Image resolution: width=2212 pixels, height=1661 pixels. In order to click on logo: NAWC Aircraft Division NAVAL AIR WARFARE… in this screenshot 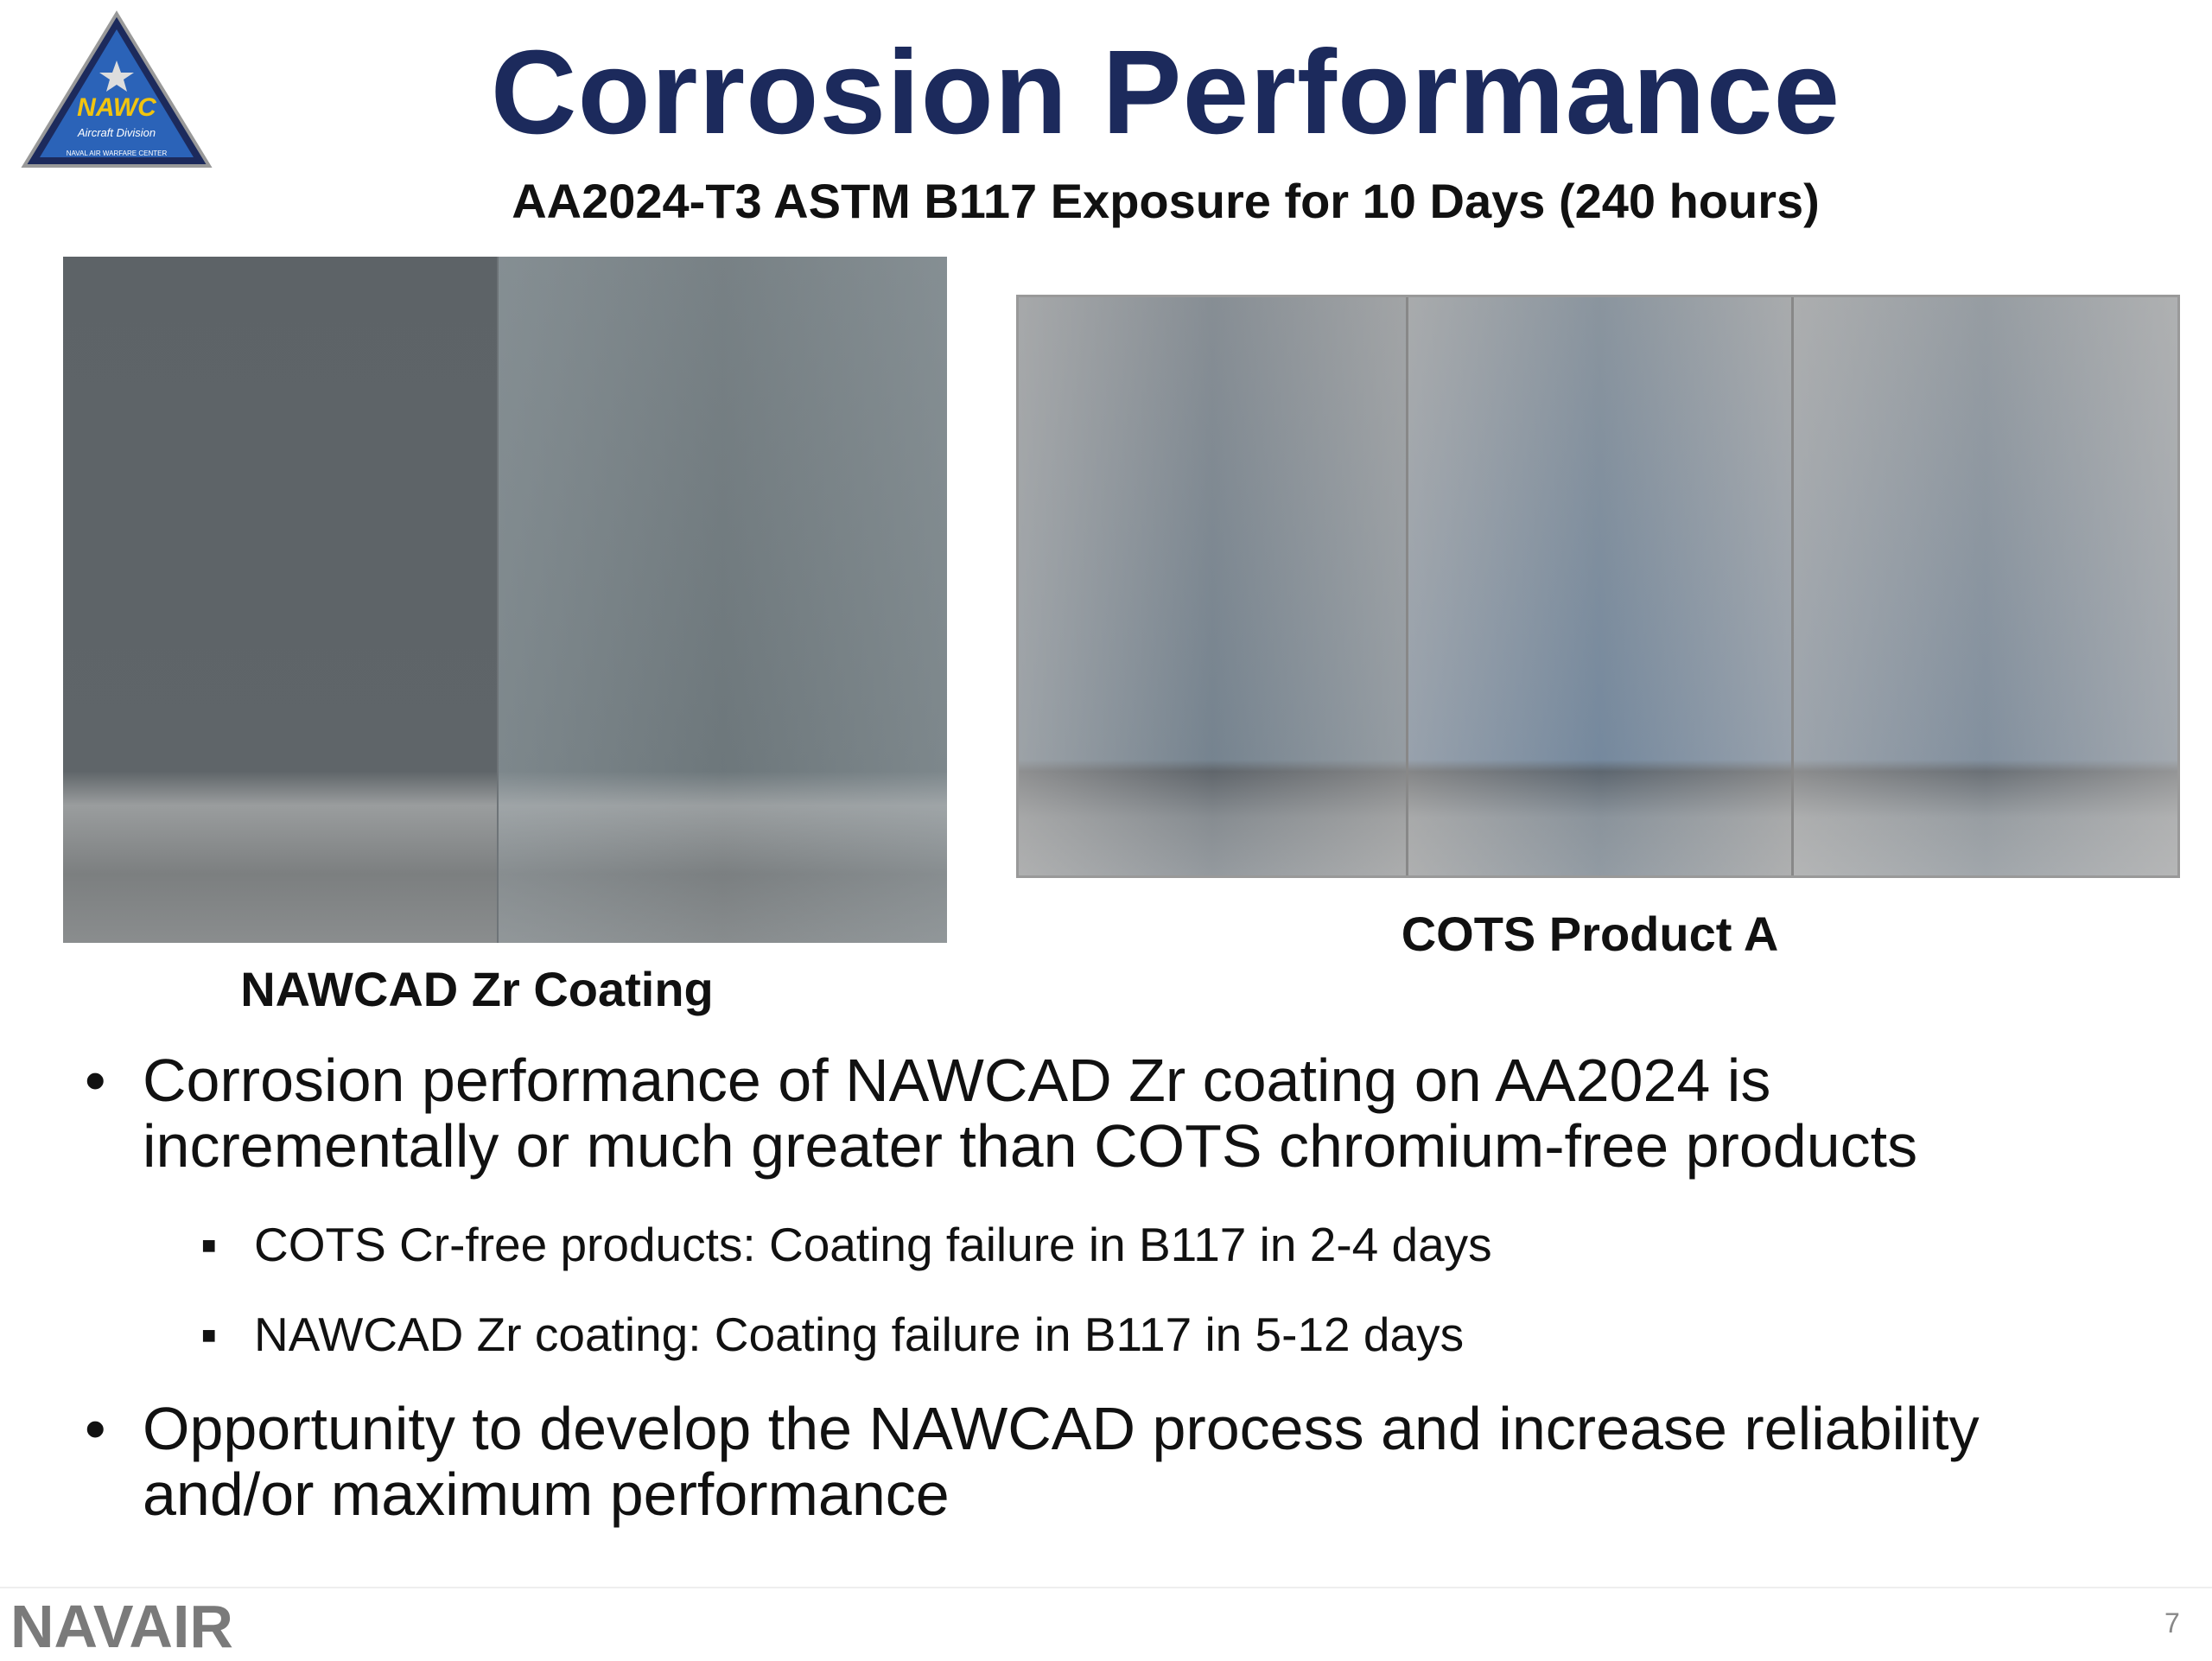, I will do `click(117, 89)`.